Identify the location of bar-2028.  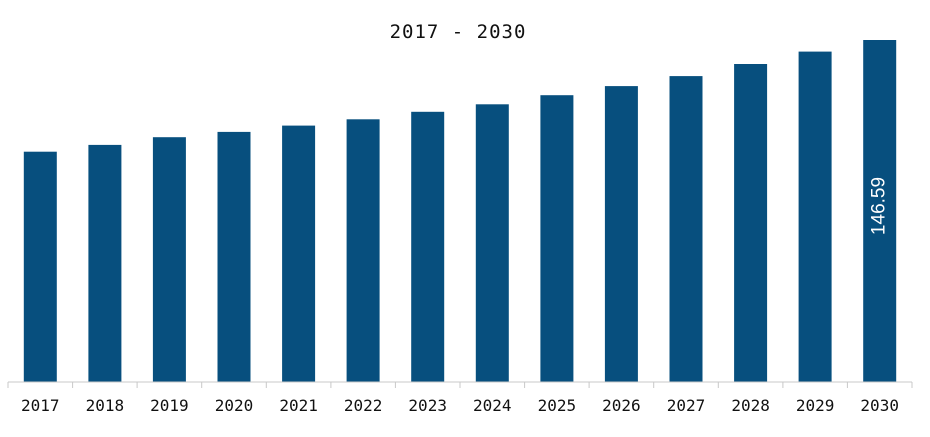
(751, 223).